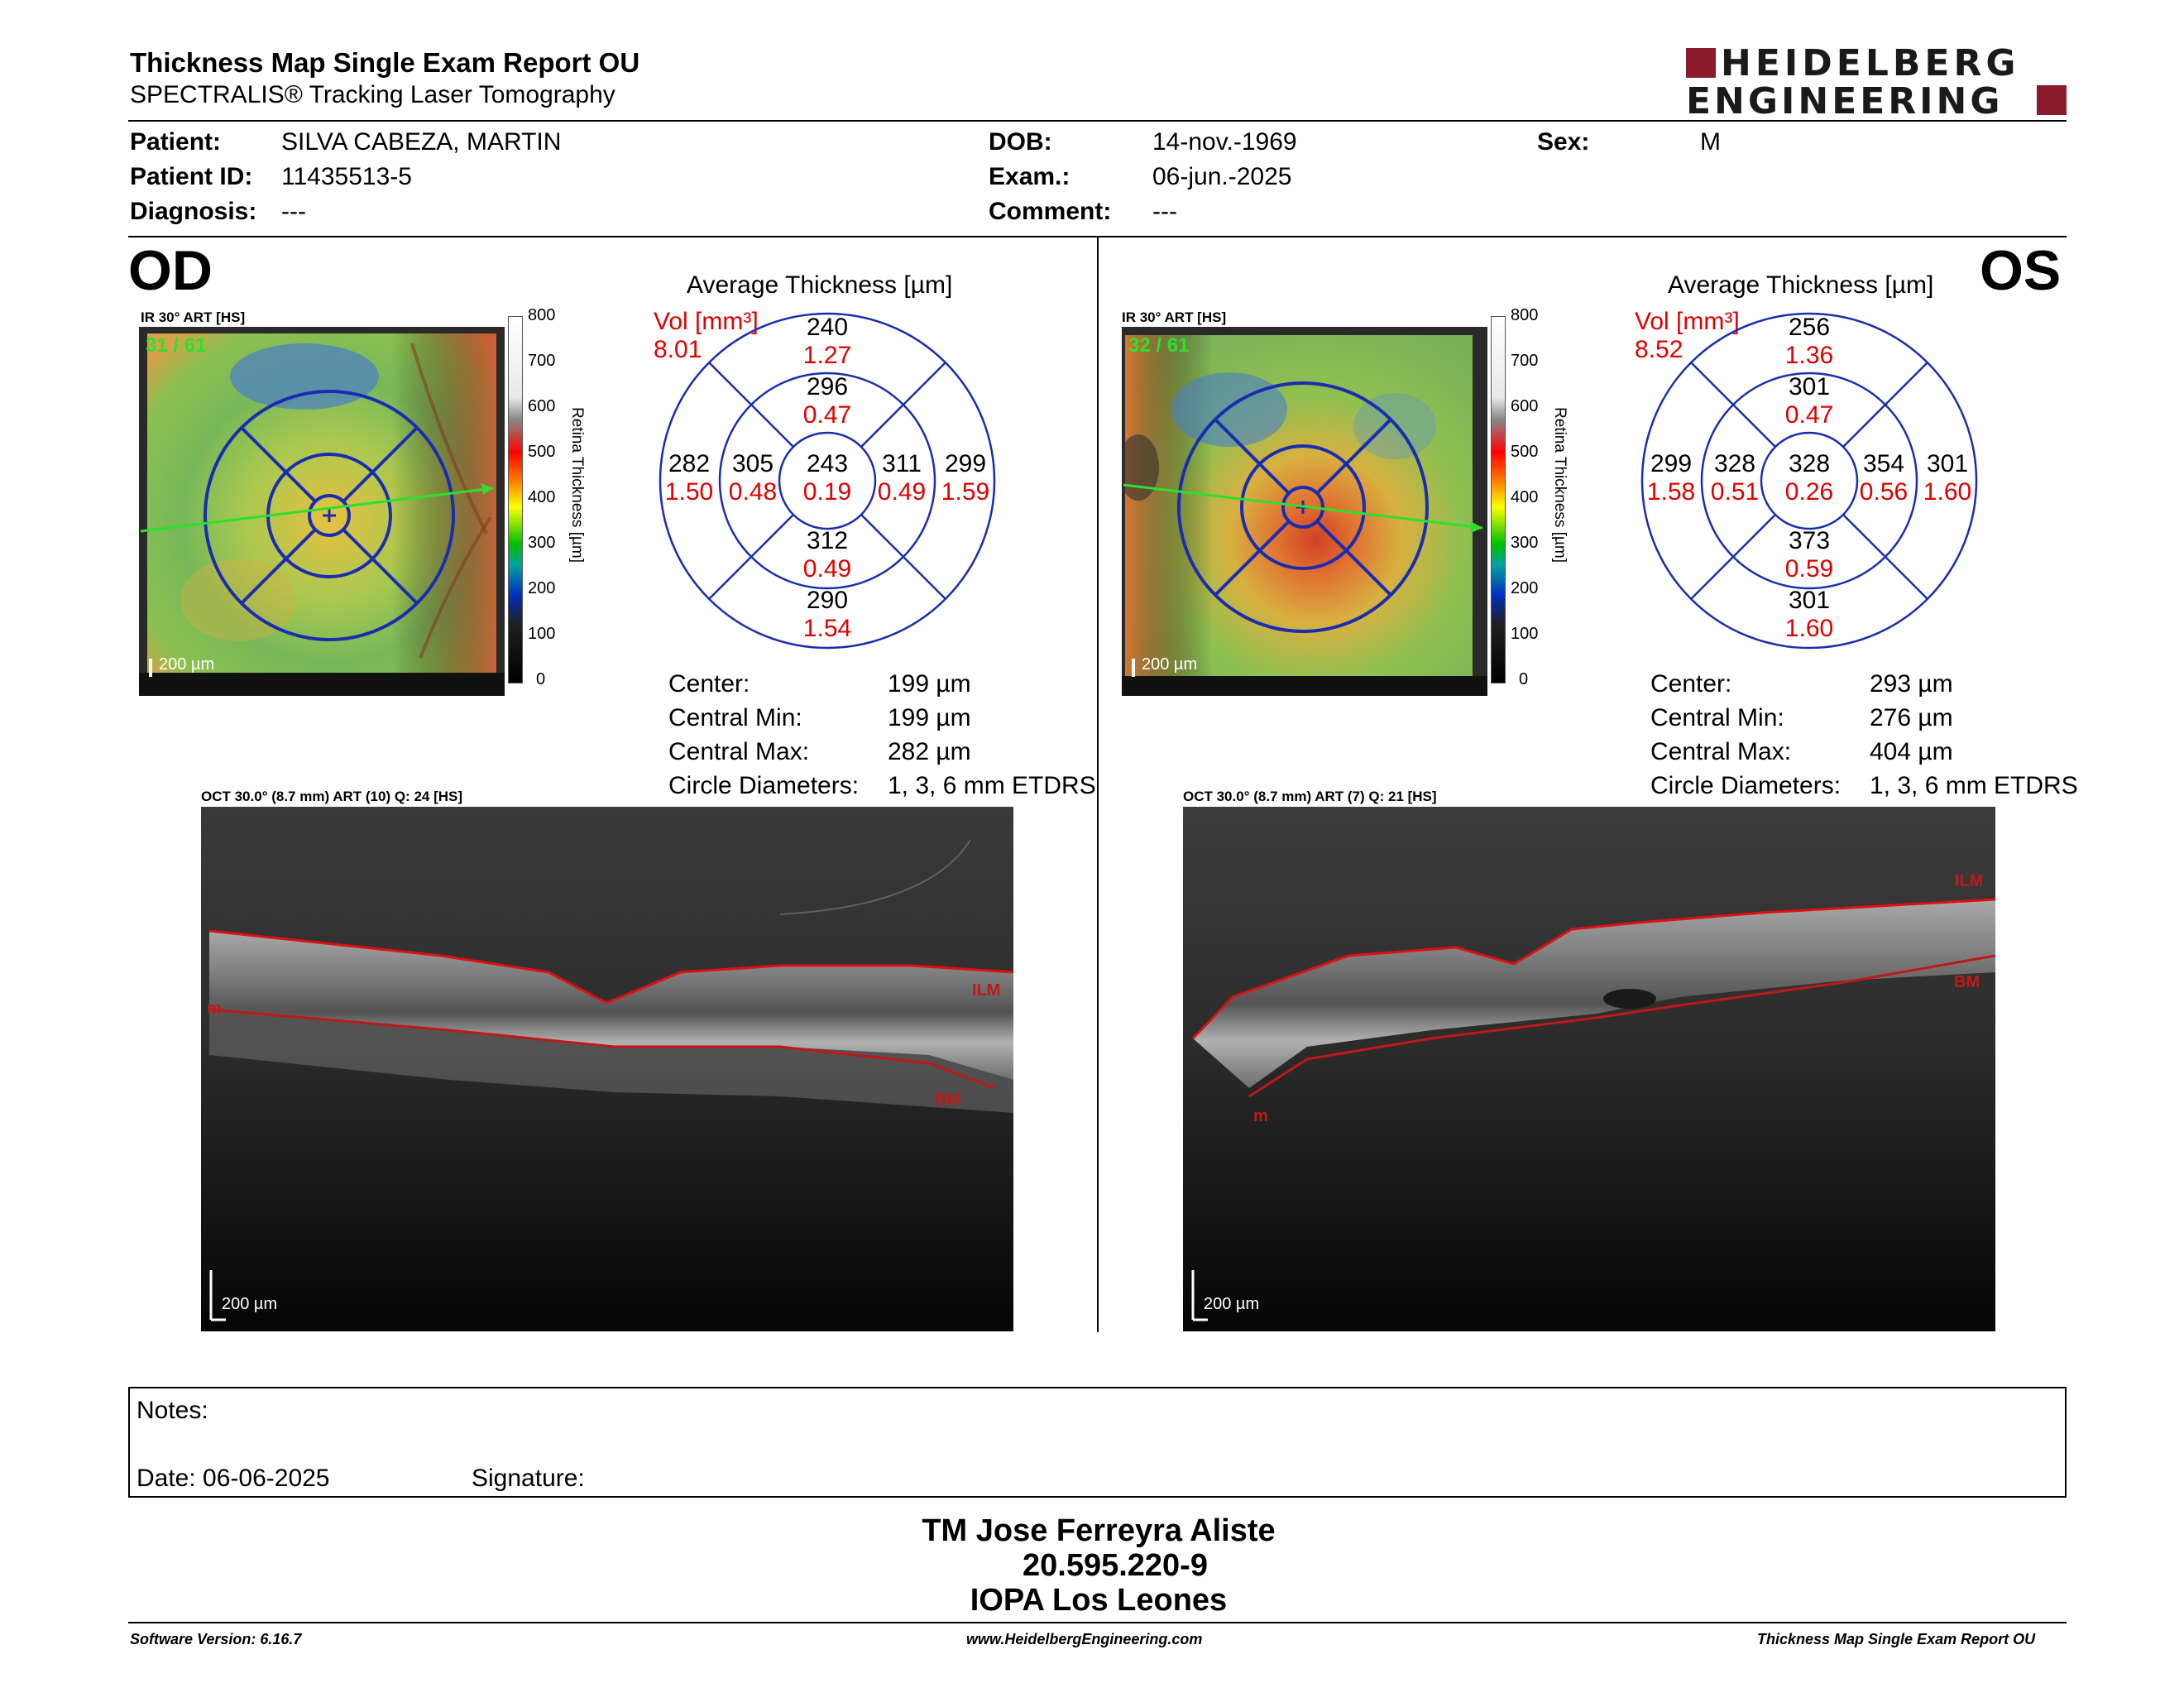  Describe the element at coordinates (1020, 142) in the screenshot. I see `dob-label: DOB:` at that location.